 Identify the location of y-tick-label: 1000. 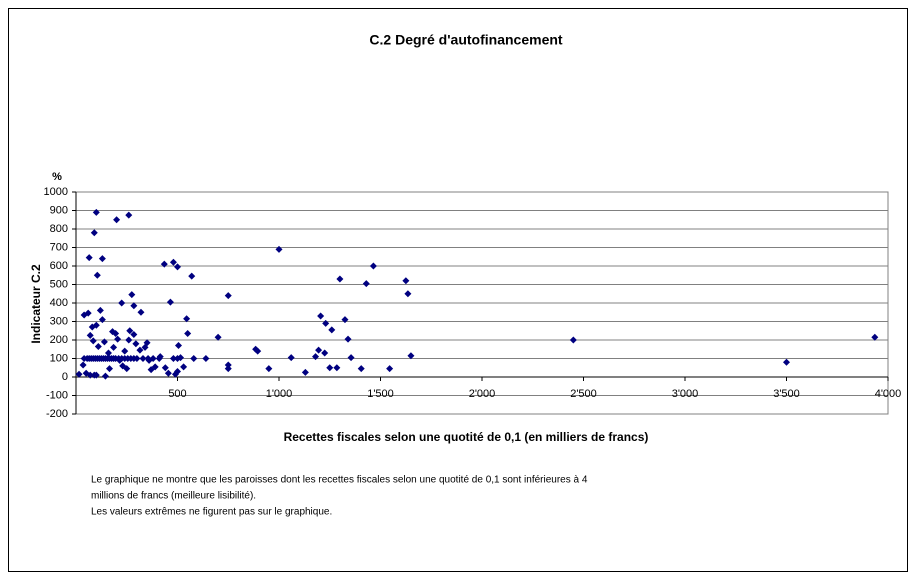
(56, 192).